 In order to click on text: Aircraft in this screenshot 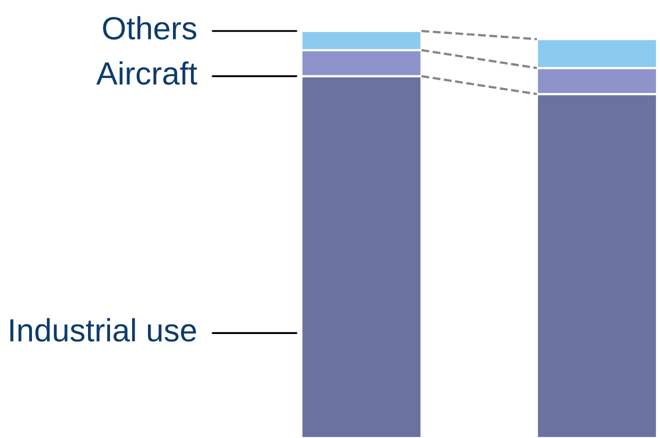, I will do `click(147, 73)`.